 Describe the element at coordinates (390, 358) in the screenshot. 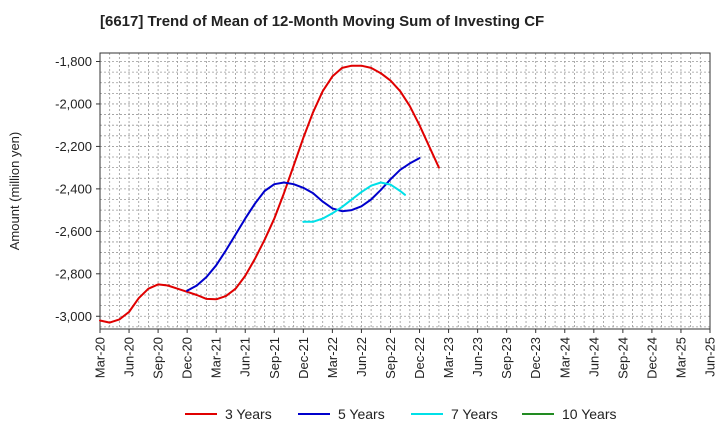

I see `x-tick-label: Sep-22` at that location.